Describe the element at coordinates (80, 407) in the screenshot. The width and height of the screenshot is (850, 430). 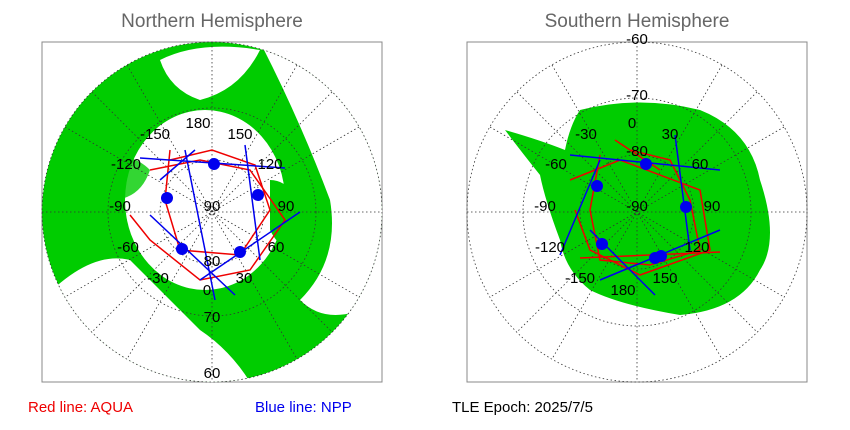
I see `legend-red: Red line: AQUA` at that location.